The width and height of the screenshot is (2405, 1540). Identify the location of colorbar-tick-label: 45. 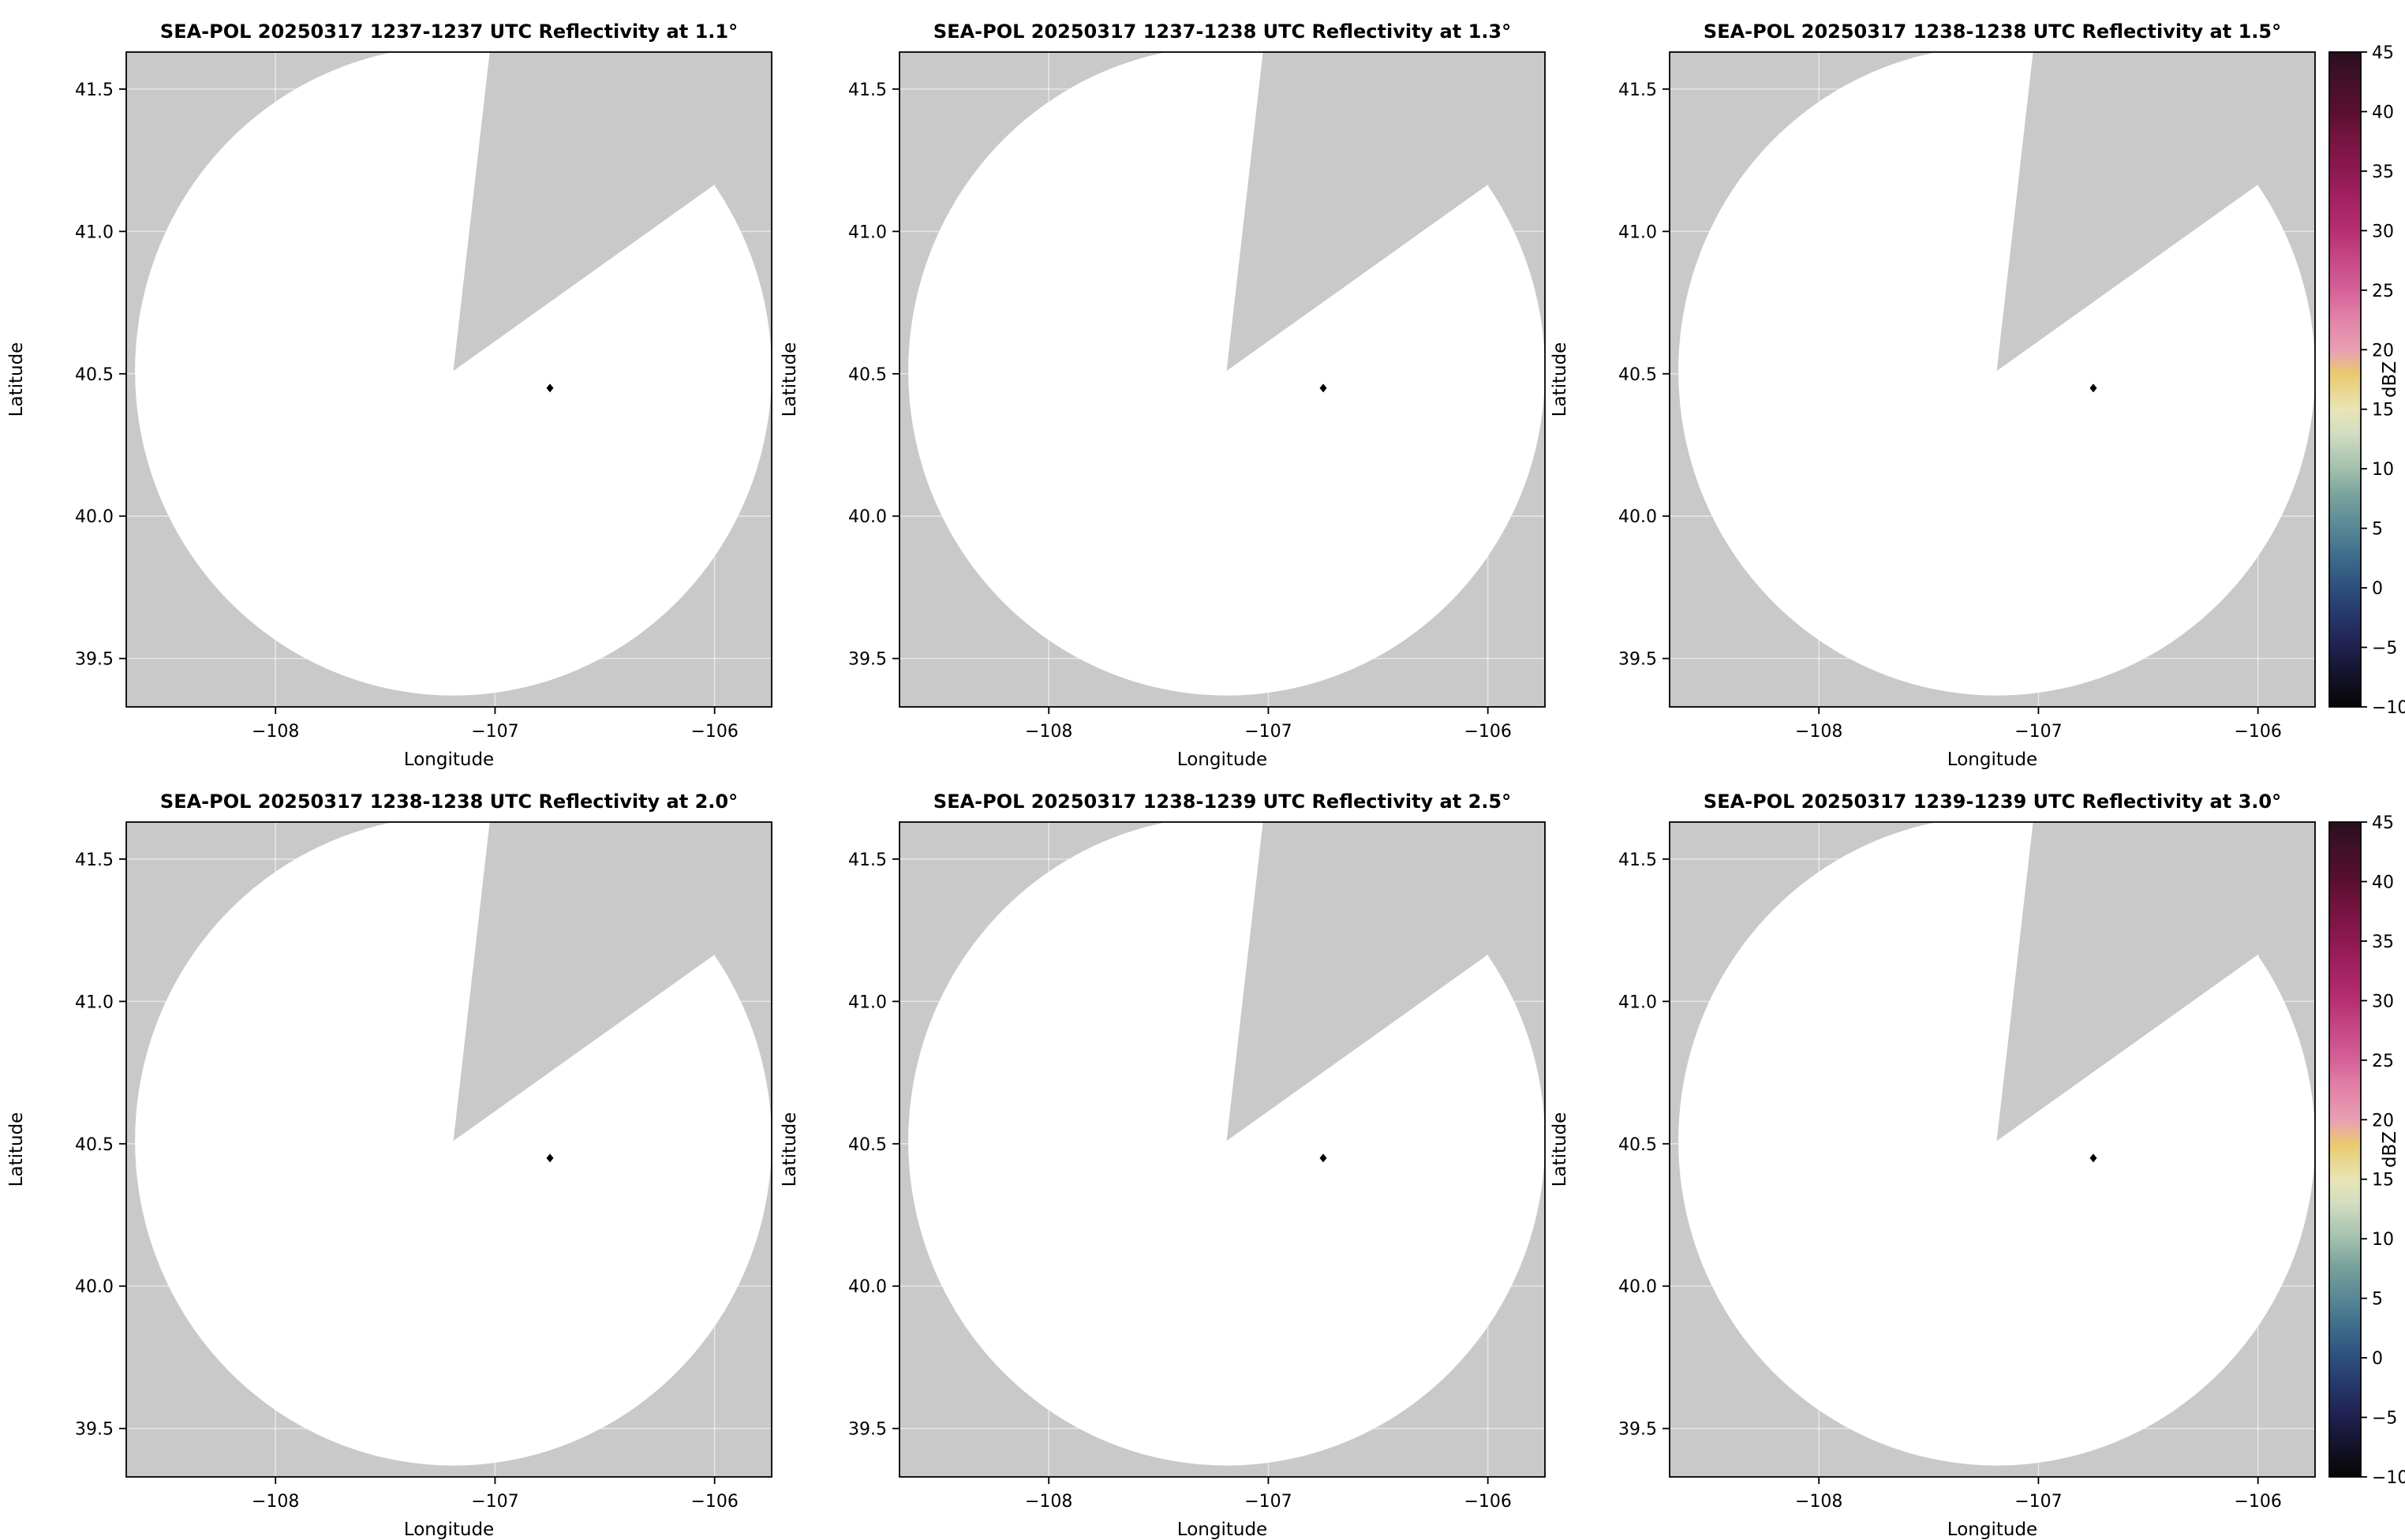
(2383, 823).